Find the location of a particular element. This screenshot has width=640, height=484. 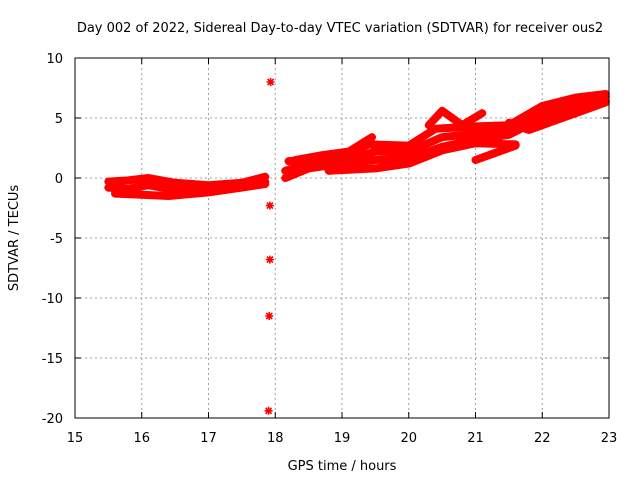

y-tick-labels: 10 5 0 -5 -10 -15 -20 is located at coordinates (52, 239).